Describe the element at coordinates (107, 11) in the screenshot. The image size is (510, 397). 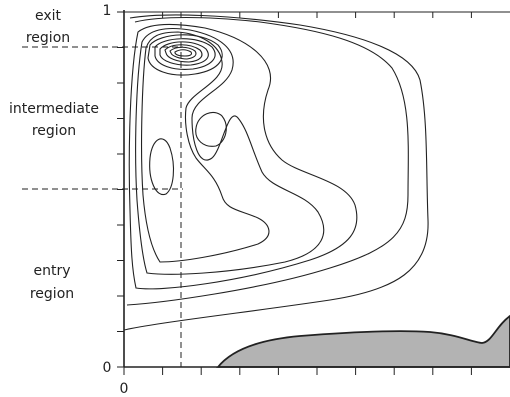
I see `y-axis-top-label: 1` at that location.